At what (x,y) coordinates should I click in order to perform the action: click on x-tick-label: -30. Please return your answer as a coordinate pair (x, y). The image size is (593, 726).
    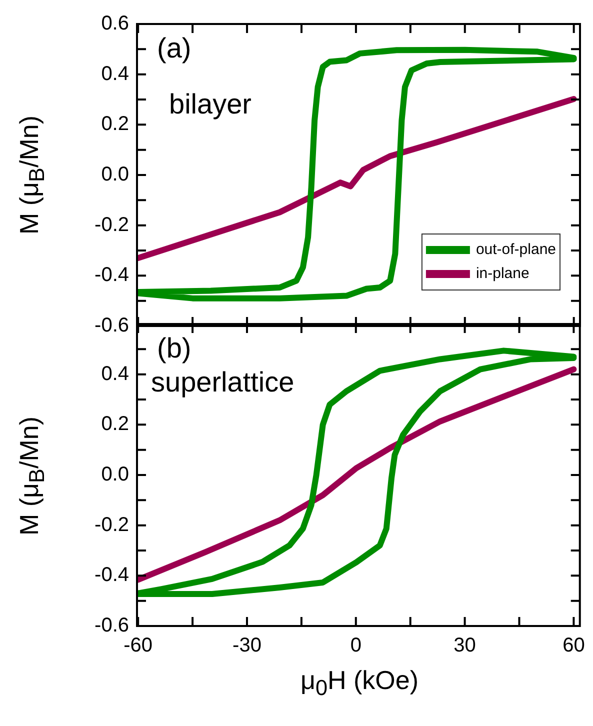
    Looking at the image, I should click on (247, 645).